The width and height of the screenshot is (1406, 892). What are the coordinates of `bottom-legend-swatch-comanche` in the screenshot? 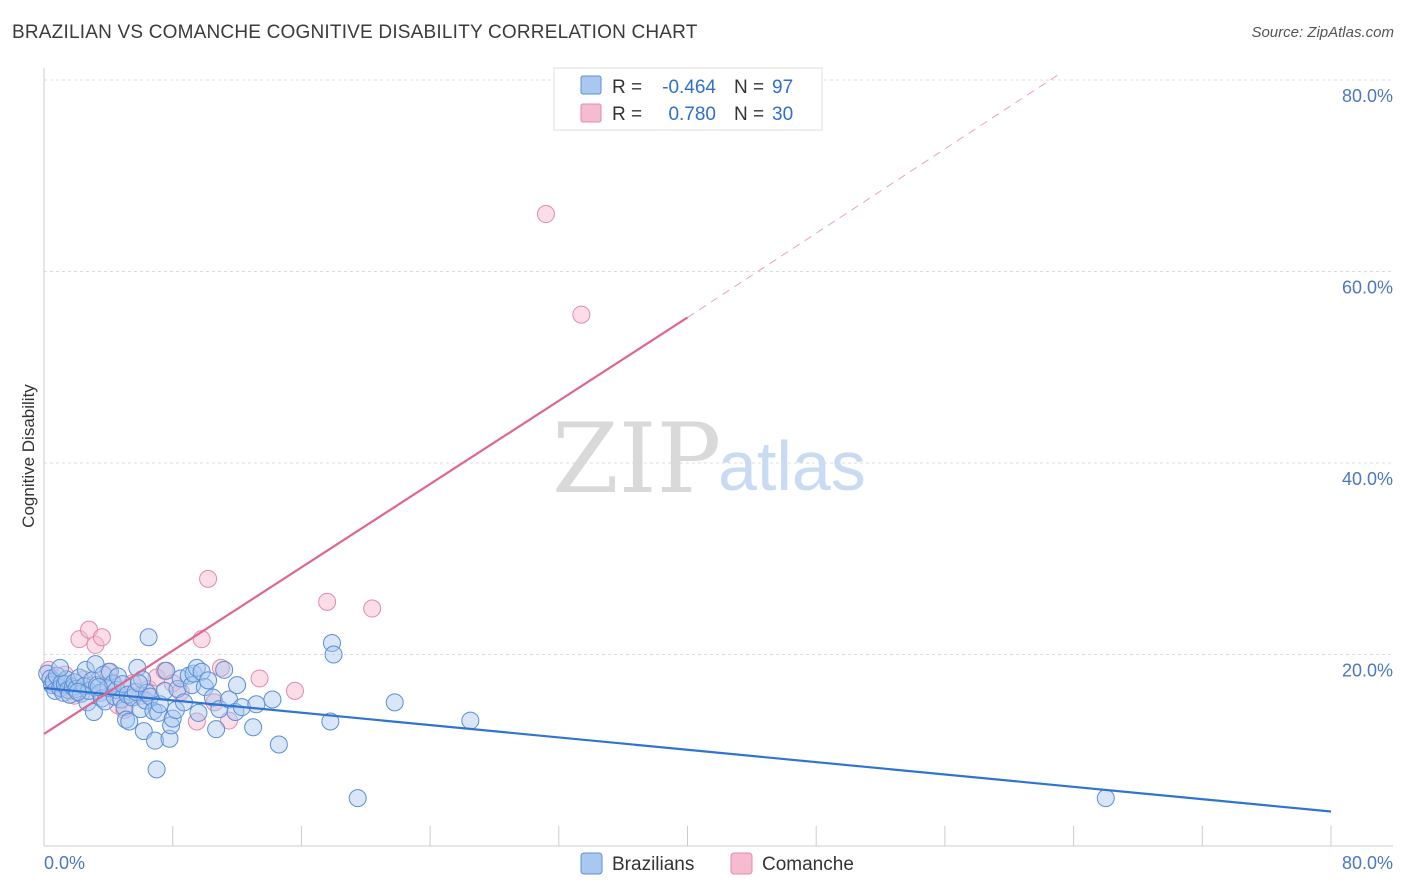 It's located at (741, 863).